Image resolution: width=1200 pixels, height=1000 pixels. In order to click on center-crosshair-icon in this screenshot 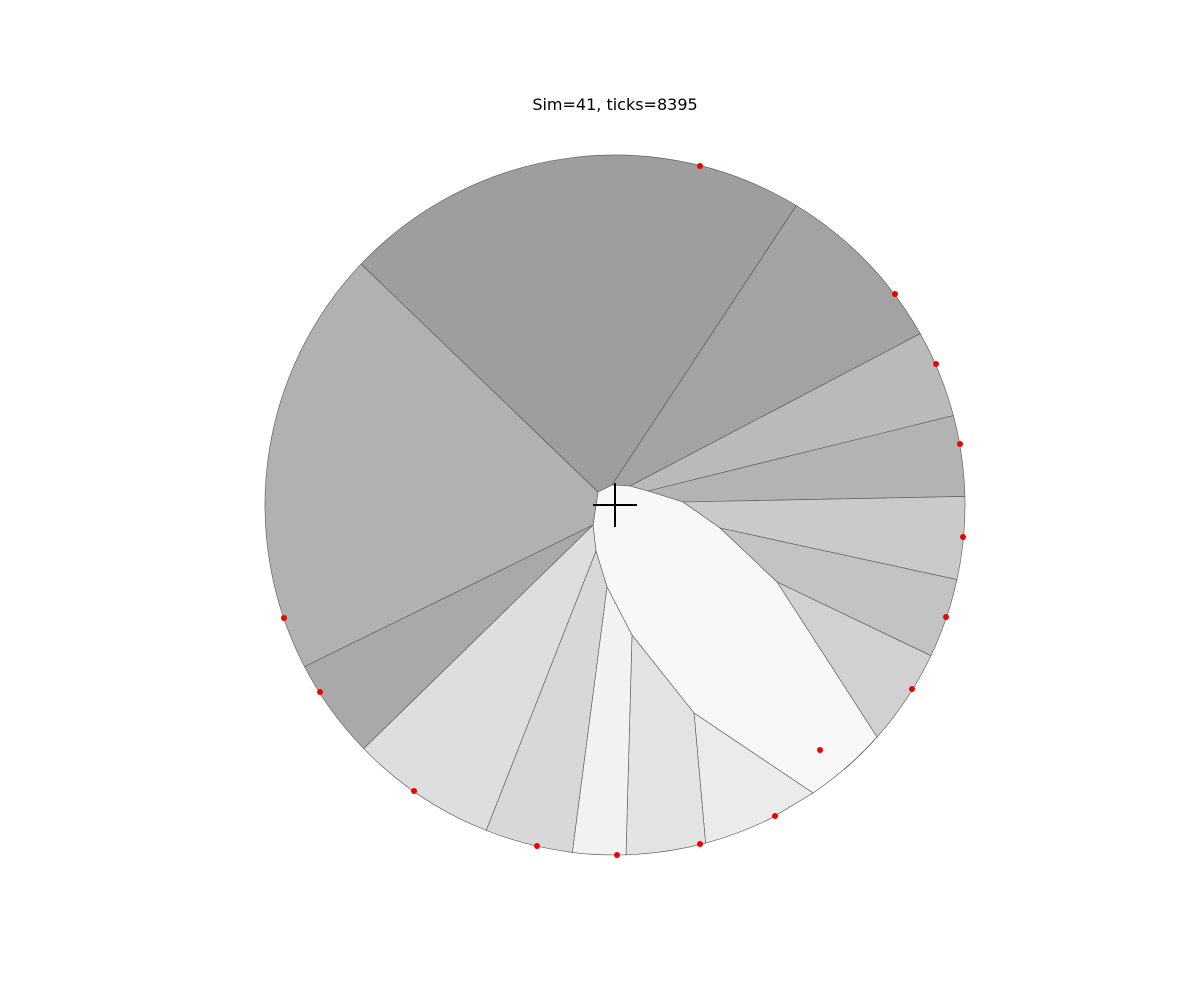, I will do `click(615, 505)`.